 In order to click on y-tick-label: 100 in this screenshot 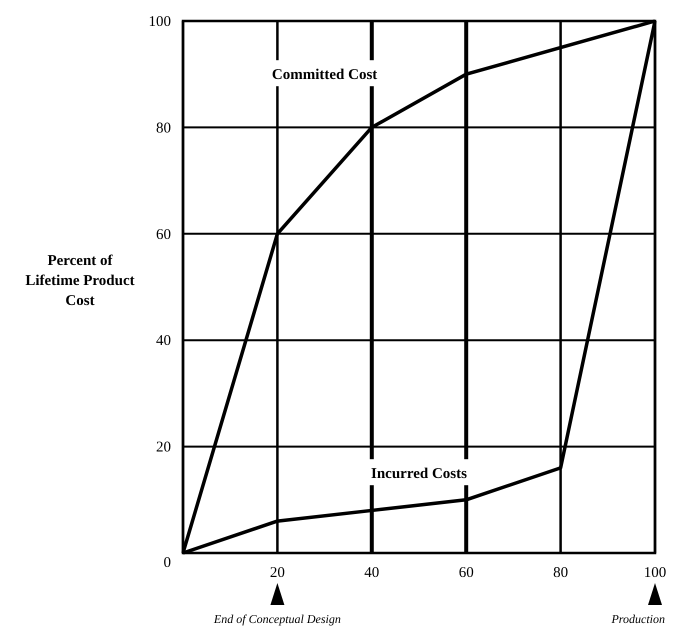, I will do `click(159, 22)`.